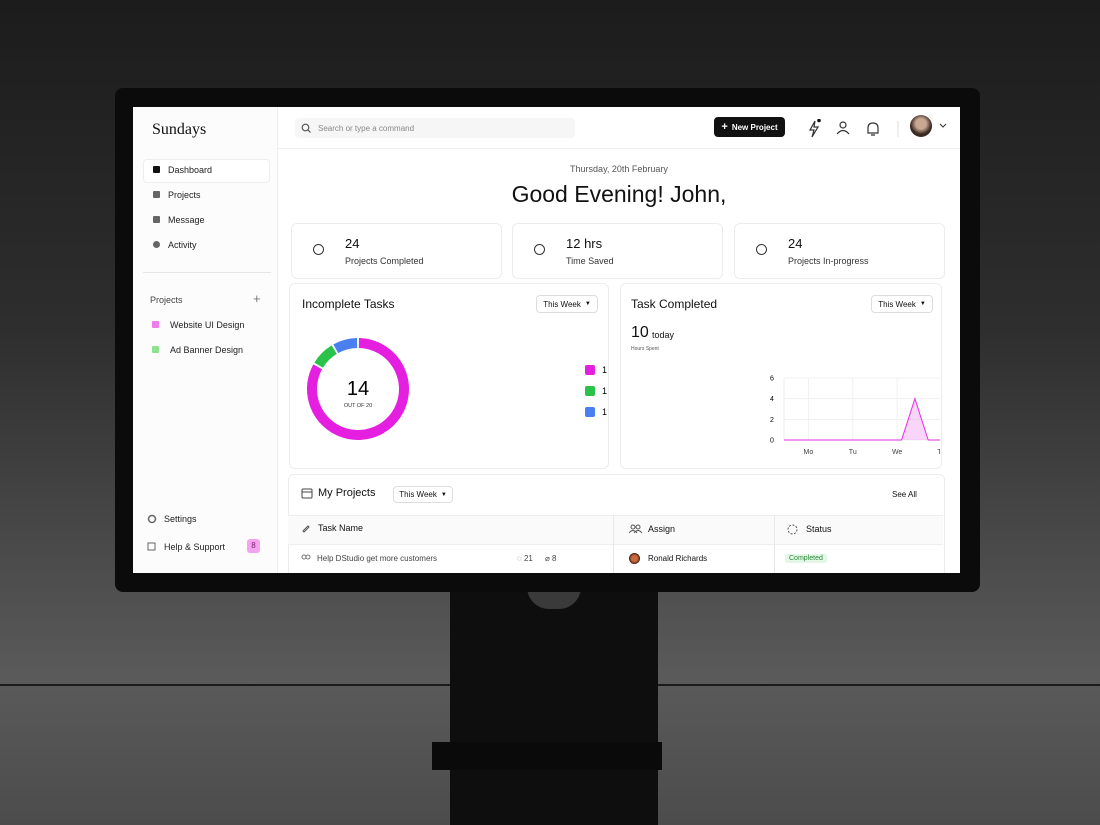 The height and width of the screenshot is (825, 1100). I want to click on y-tick-label: 6, so click(772, 379).